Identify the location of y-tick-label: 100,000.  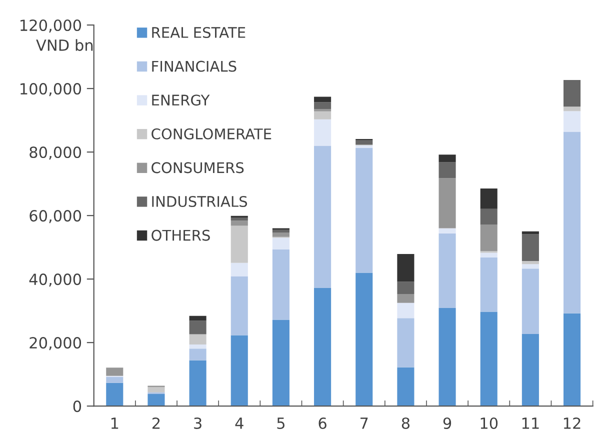
(51, 89).